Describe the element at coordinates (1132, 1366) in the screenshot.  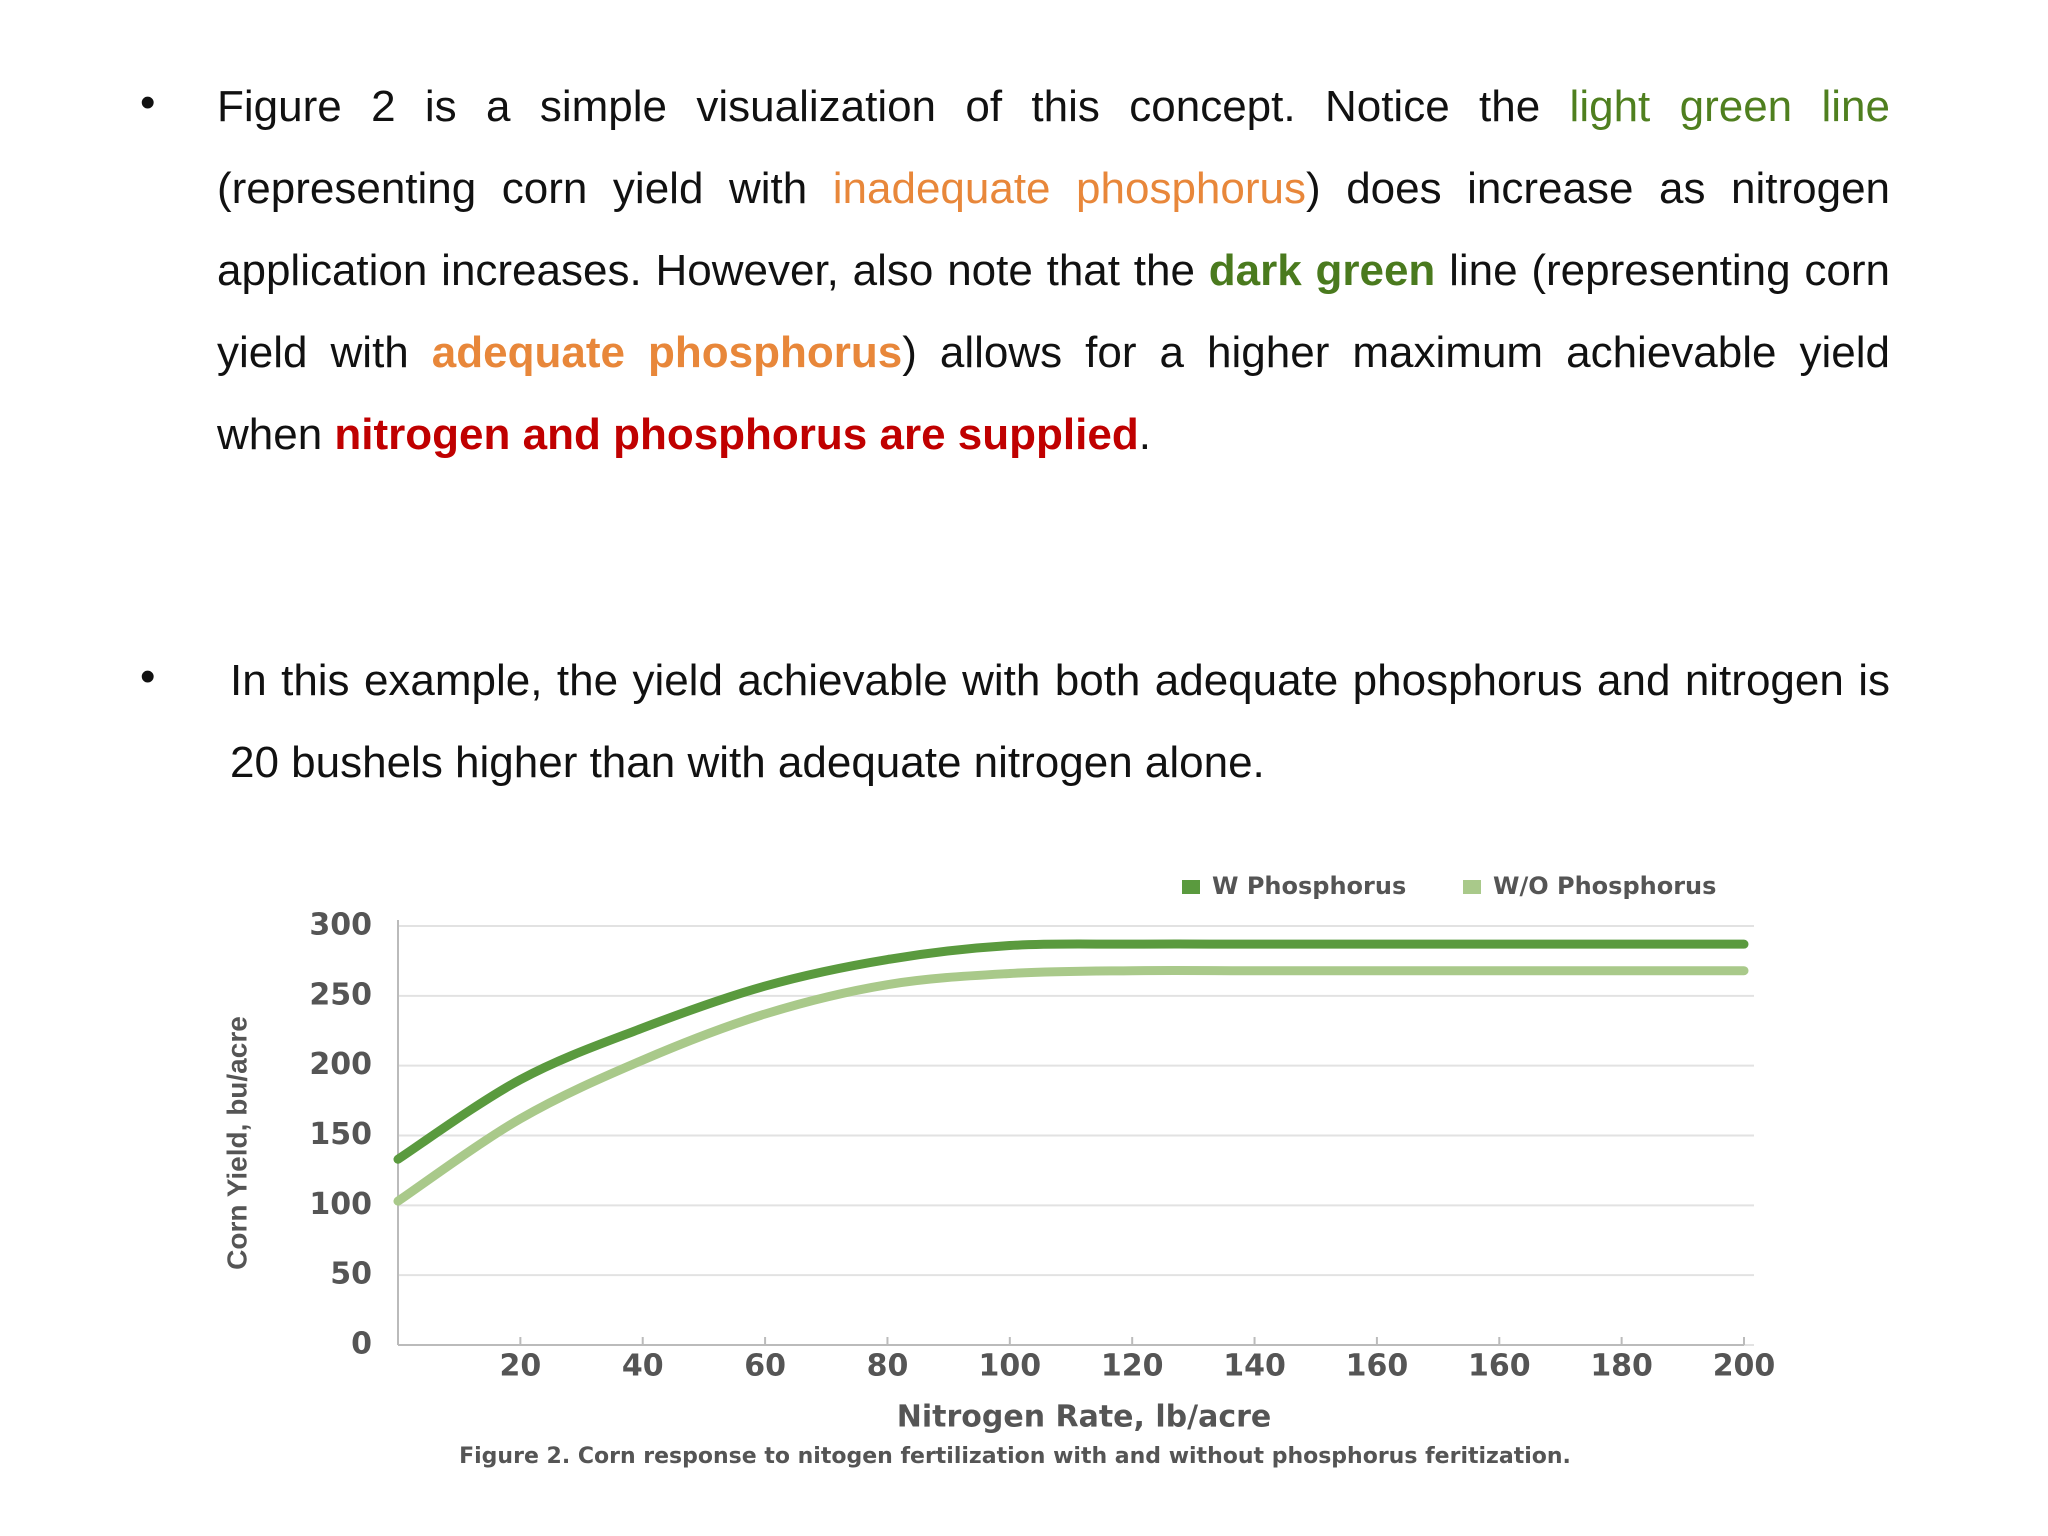
I see `x-tick-label: 120` at that location.